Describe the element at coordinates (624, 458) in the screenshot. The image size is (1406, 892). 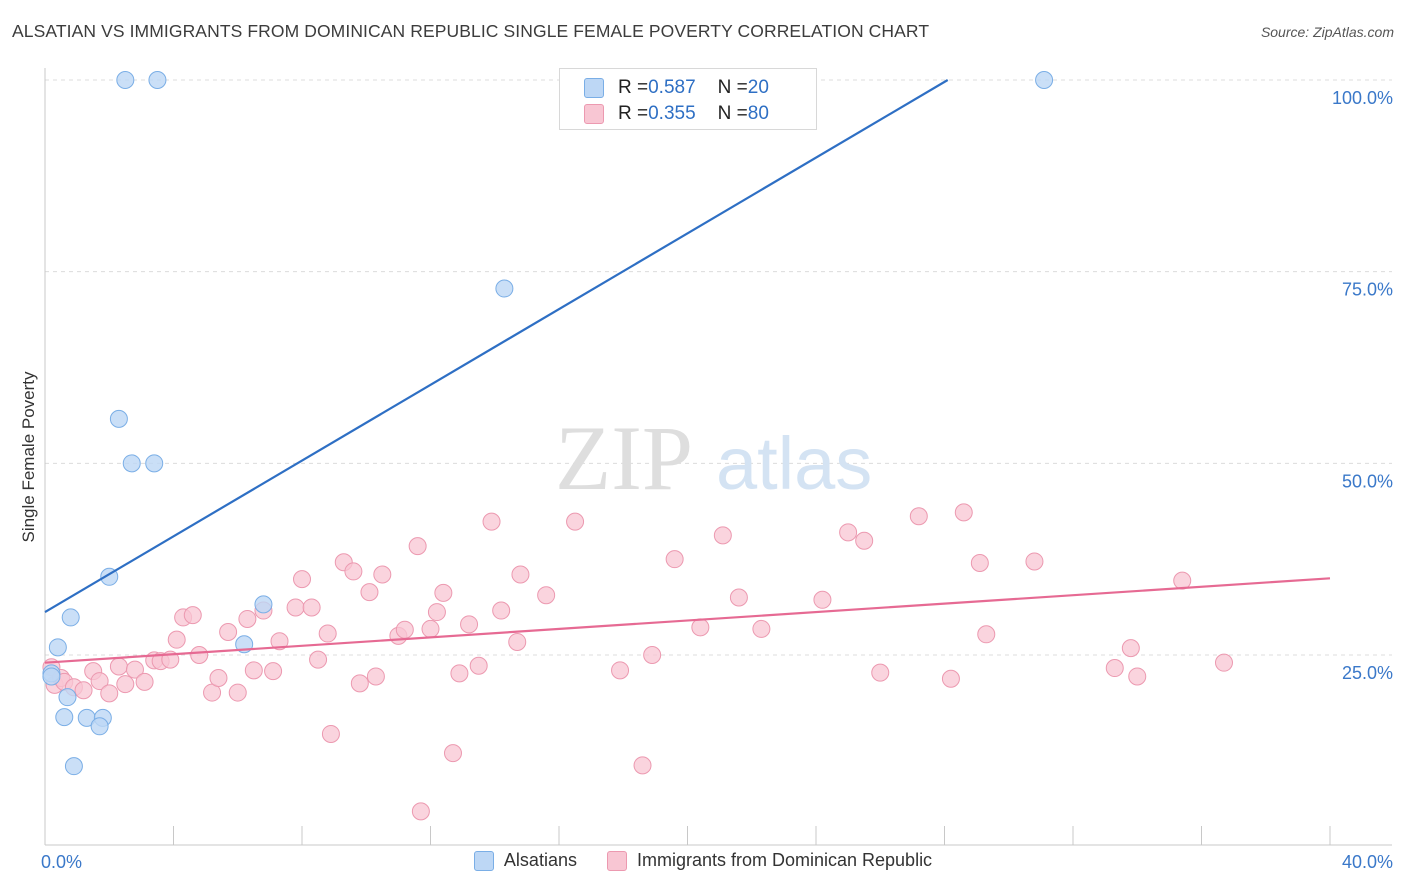
I see `watermark-zip: ZIP` at that location.